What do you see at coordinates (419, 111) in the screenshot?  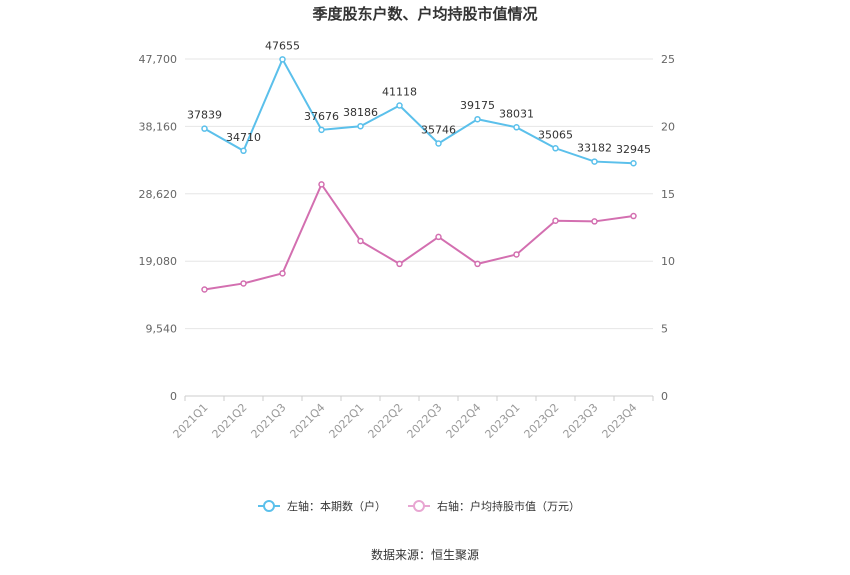 I see `series-line-left` at bounding box center [419, 111].